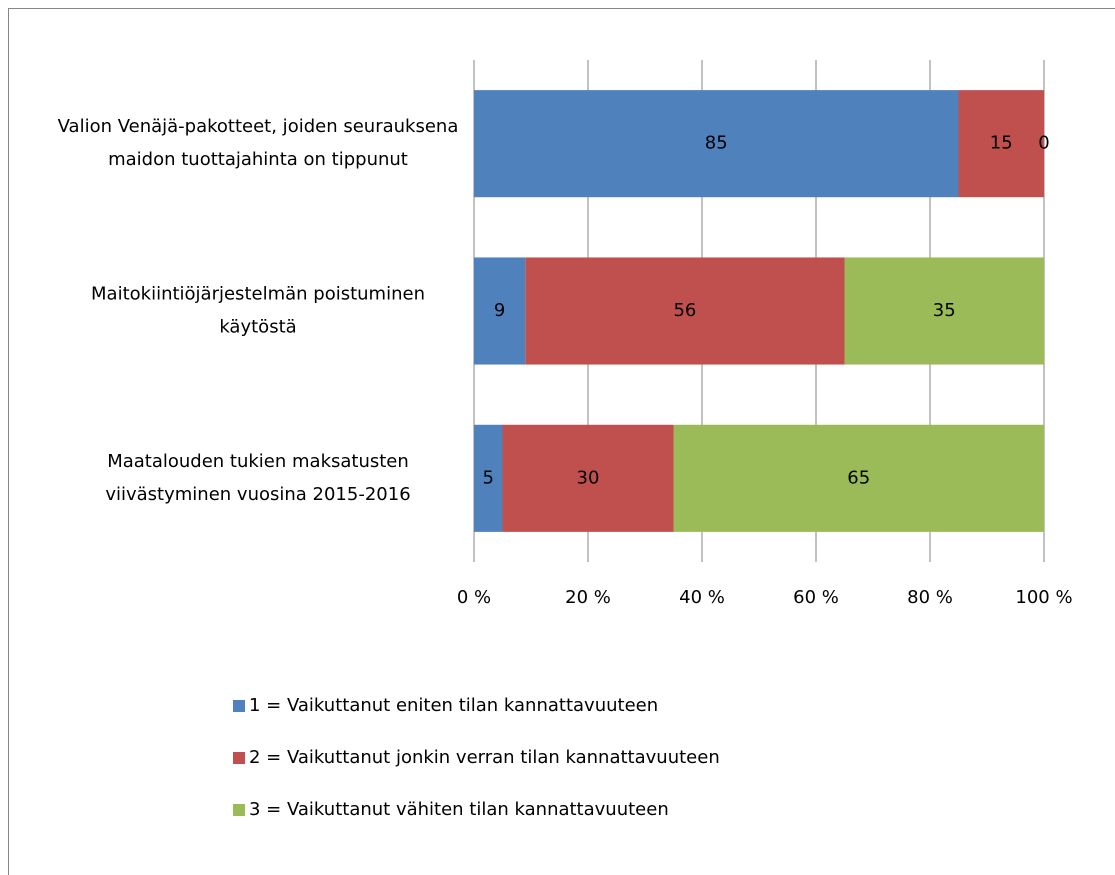 The height and width of the screenshot is (875, 1115). What do you see at coordinates (816, 597) in the screenshot?
I see `x-tick-label: 60 %` at bounding box center [816, 597].